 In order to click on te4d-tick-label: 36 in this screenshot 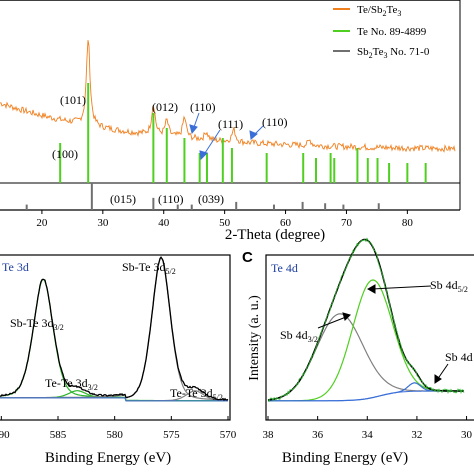, I will do `click(318, 435)`.